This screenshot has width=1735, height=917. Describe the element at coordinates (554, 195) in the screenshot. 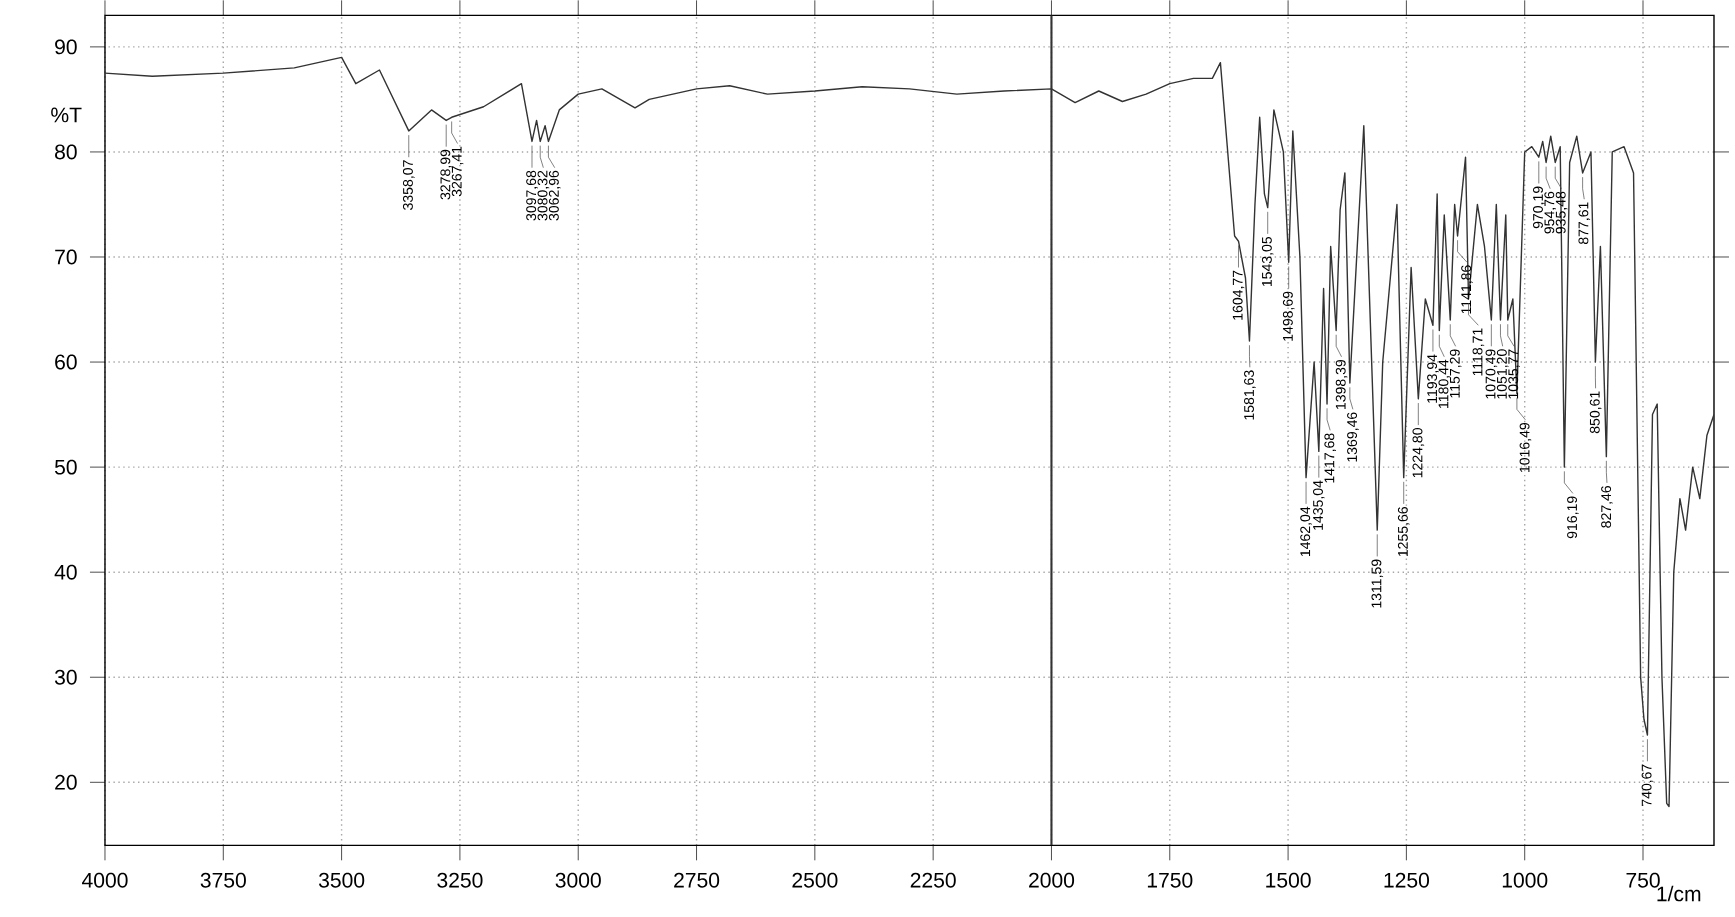

I see `annotation: 3062,96` at that location.